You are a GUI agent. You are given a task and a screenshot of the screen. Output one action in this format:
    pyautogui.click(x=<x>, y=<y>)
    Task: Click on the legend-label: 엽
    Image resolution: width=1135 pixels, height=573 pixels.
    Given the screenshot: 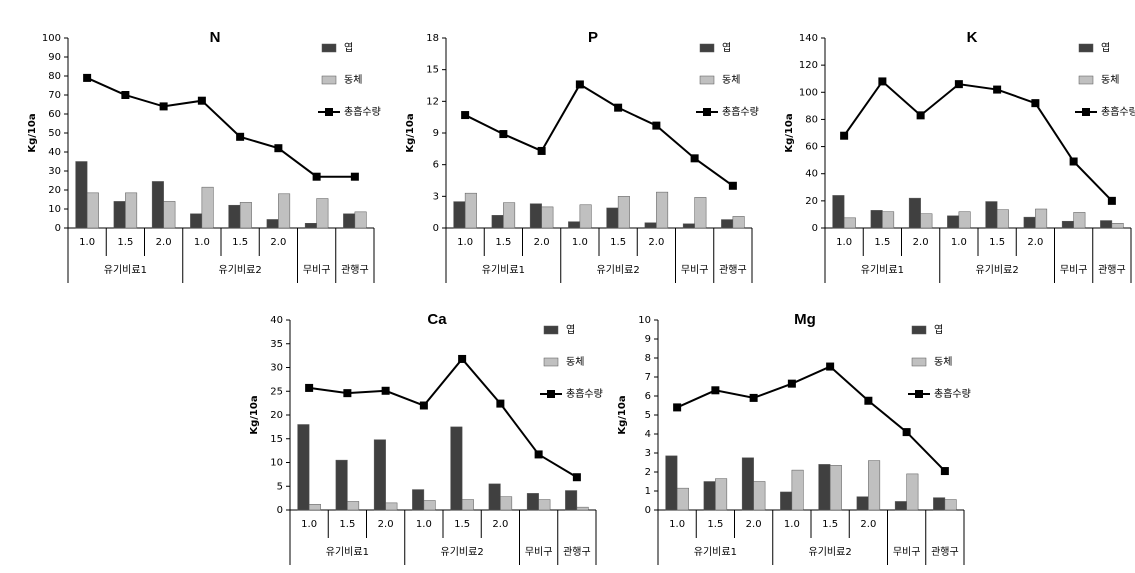 What is the action you would take?
    pyautogui.click(x=1105, y=48)
    